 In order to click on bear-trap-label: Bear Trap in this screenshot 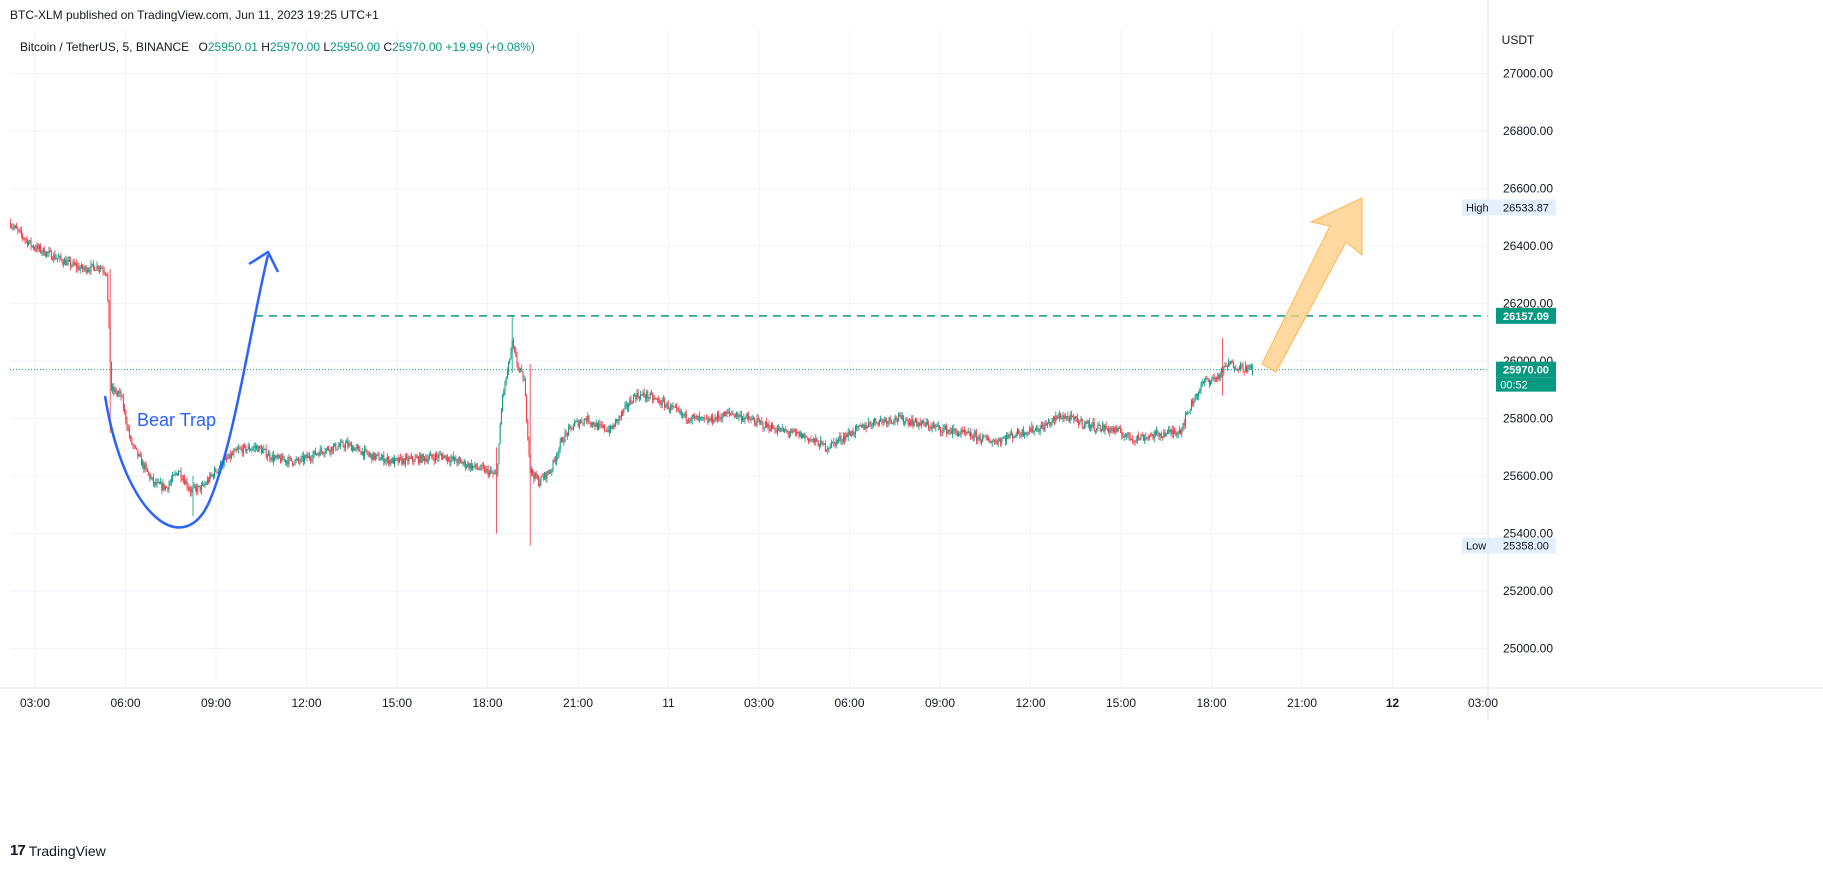, I will do `click(176, 420)`.